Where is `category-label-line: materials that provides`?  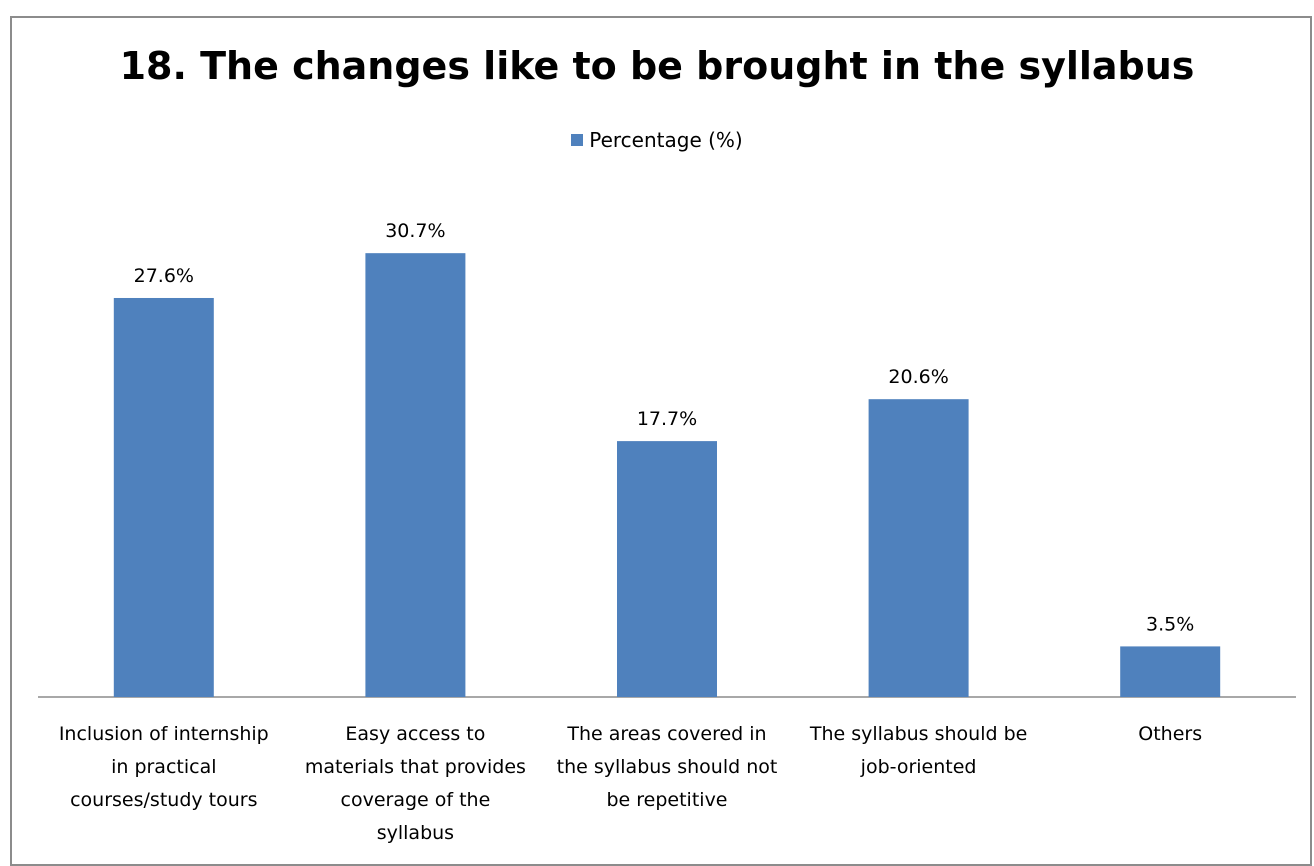 category-label-line: materials that provides is located at coordinates (415, 767).